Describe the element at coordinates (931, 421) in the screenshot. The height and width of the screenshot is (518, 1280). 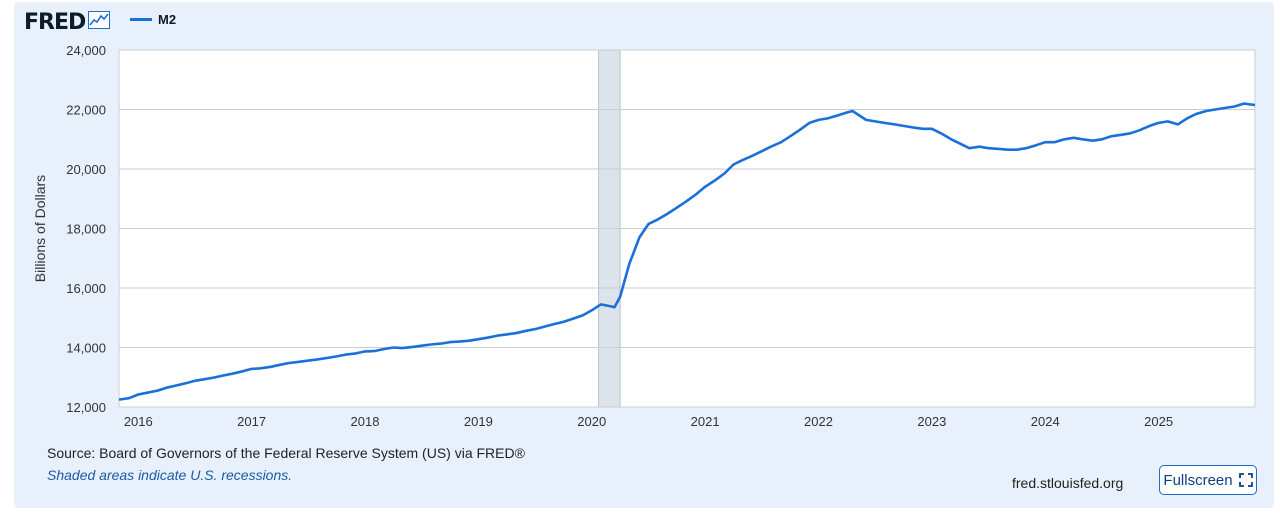
I see `x-tick-label: 2023` at that location.